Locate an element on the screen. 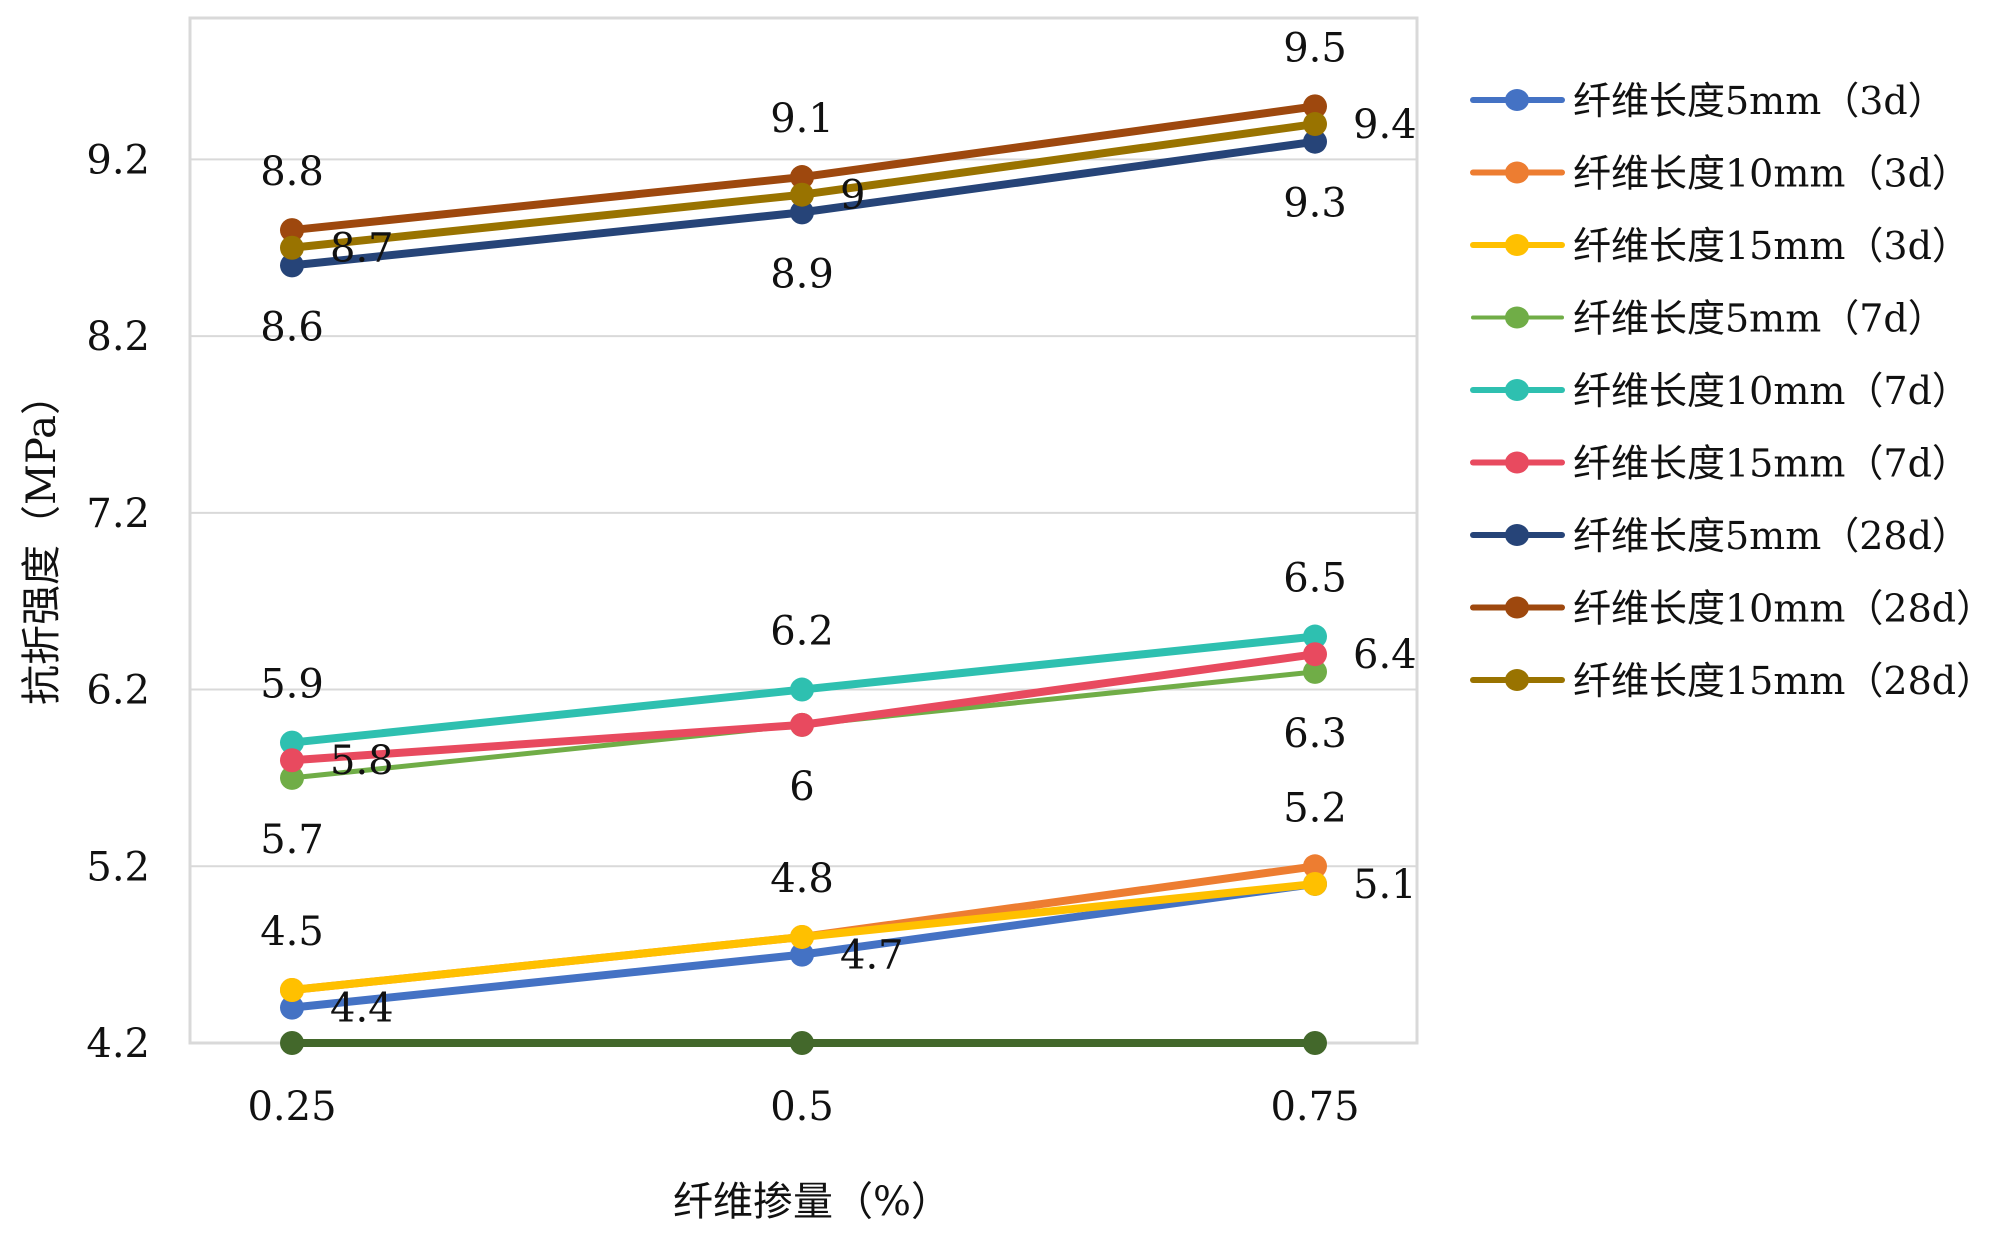  data-label: 9.5 is located at coordinates (1315, 48).